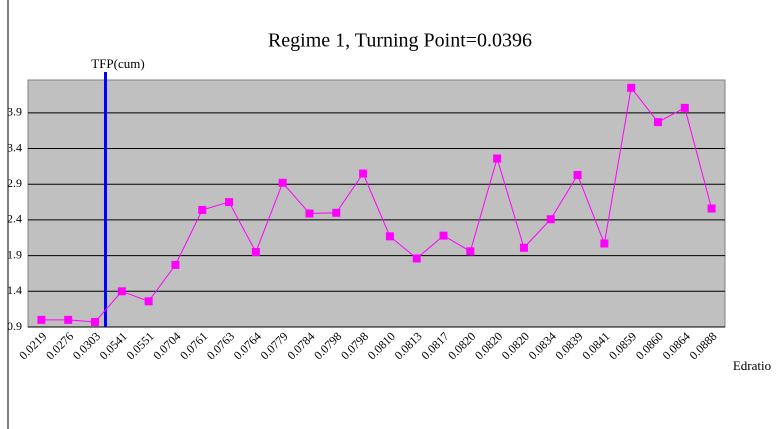 This screenshot has width=782, height=429. What do you see at coordinates (32, 345) in the screenshot?
I see `x-tick-label: 0.0219` at bounding box center [32, 345].